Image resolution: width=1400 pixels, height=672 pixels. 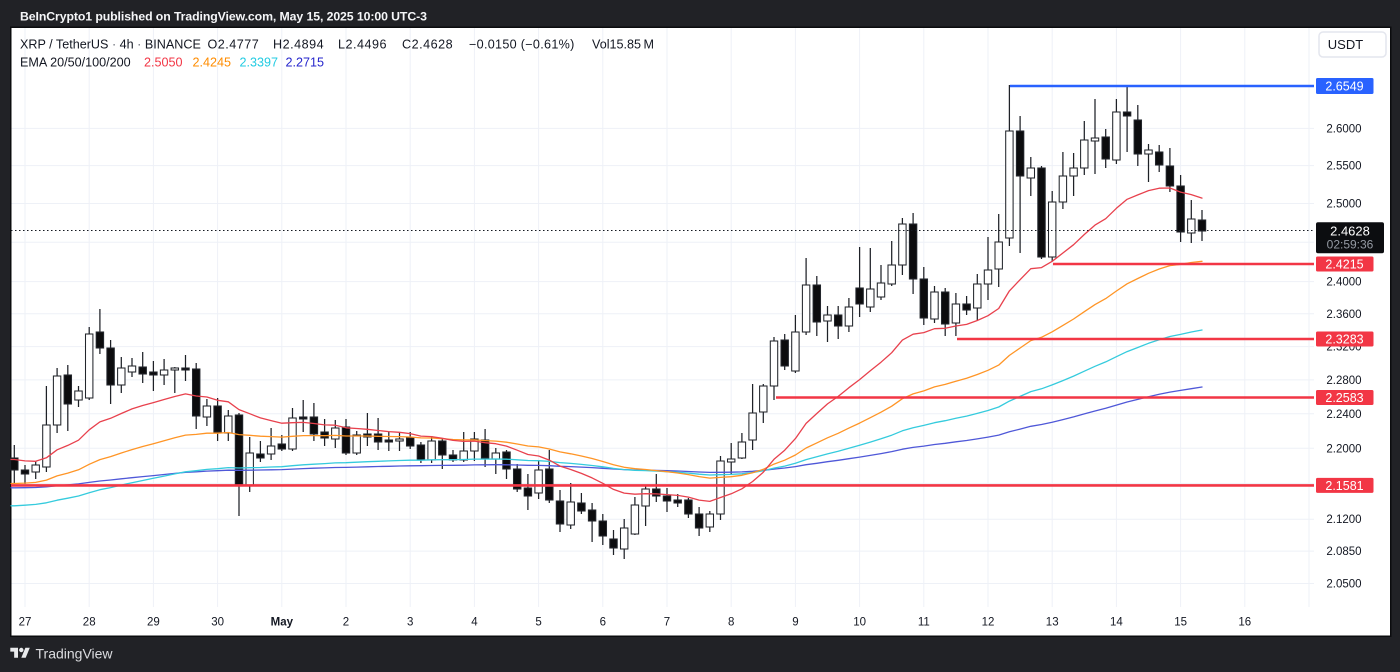 I want to click on svg-text: 2.3600, so click(x=1343, y=315).